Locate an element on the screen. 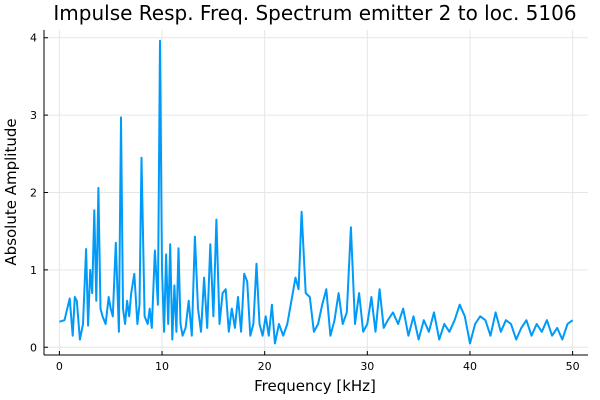 The height and width of the screenshot is (400, 600). x-tick-label: 30 is located at coordinates (367, 366).